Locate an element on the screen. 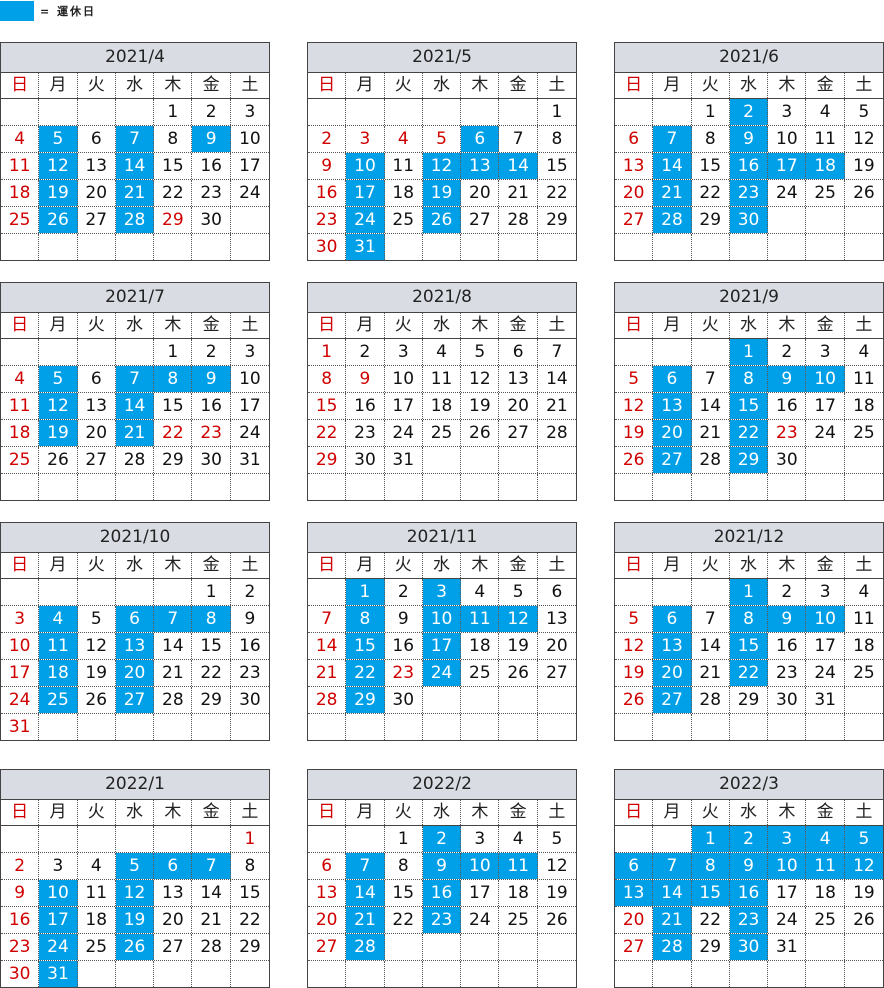  day-cell: 1 is located at coordinates (211, 592).